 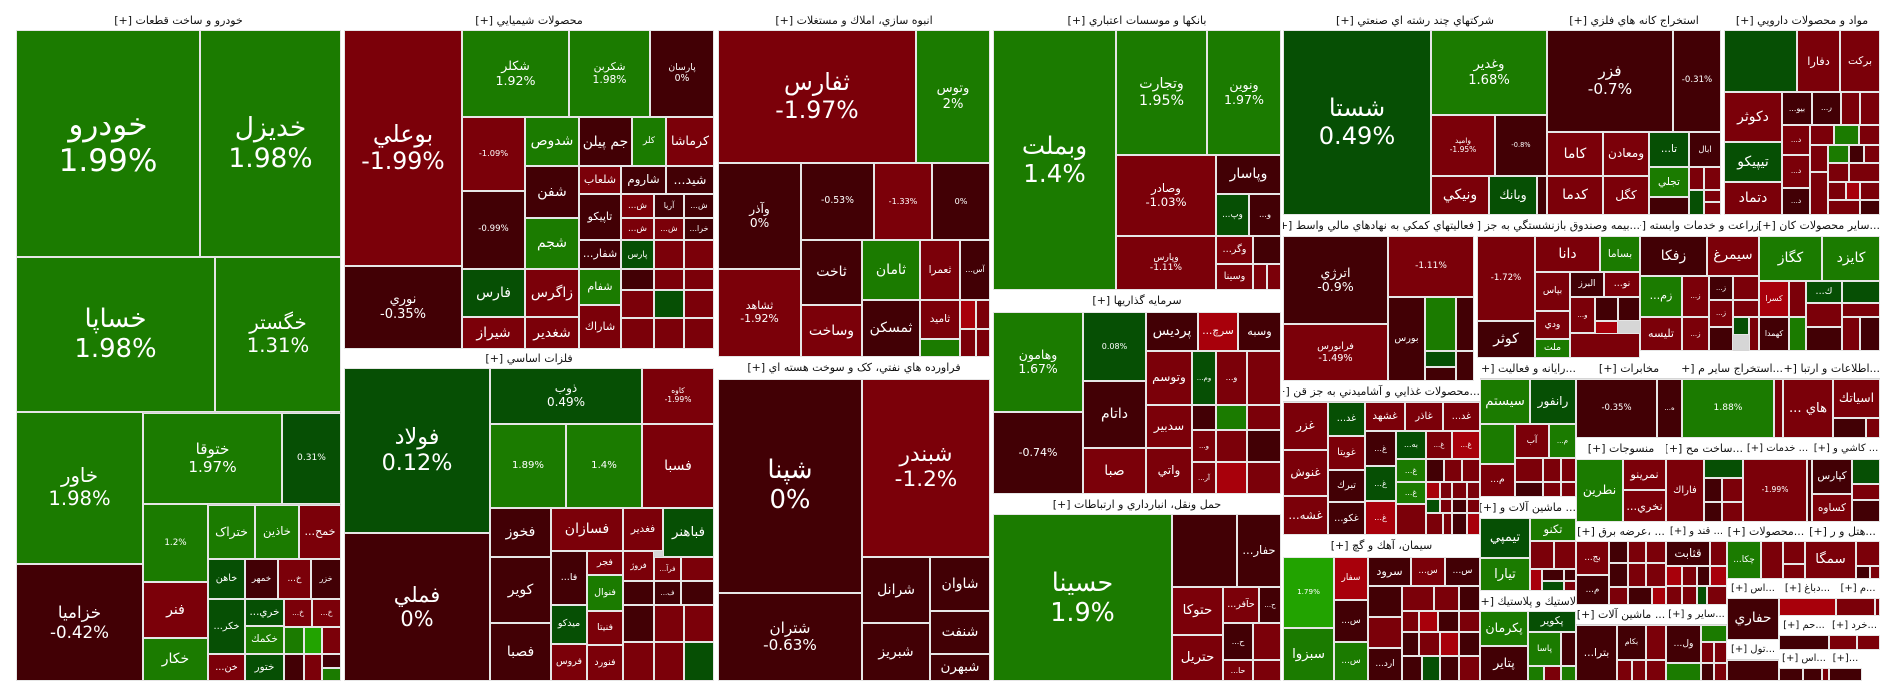 What do you see at coordinates (1644, 506) in the screenshot?
I see `stock-tile: ...نخري` at bounding box center [1644, 506].